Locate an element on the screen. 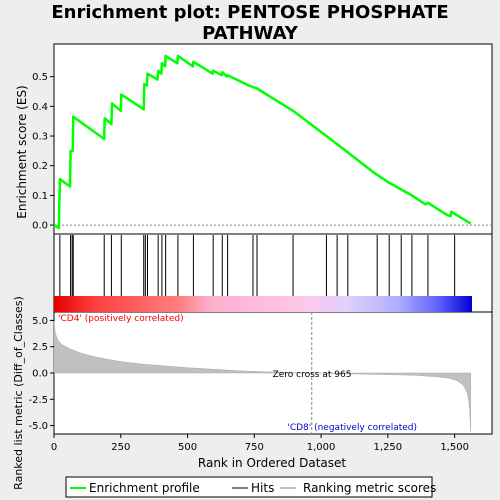  x-tick-label: 0 is located at coordinates (54, 447).